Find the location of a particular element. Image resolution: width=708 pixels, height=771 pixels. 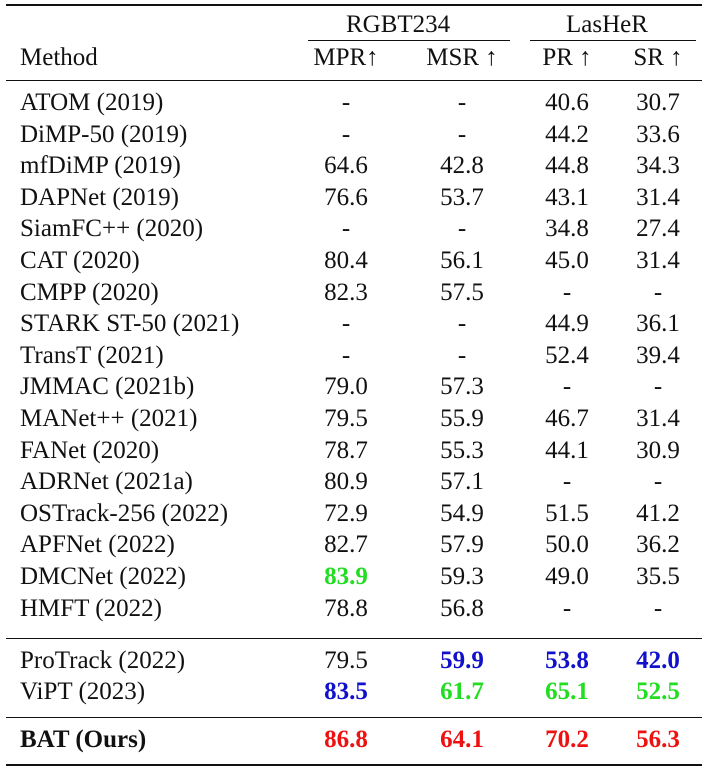

method-cell: STARK ST-50 (2021) is located at coordinates (130, 323).